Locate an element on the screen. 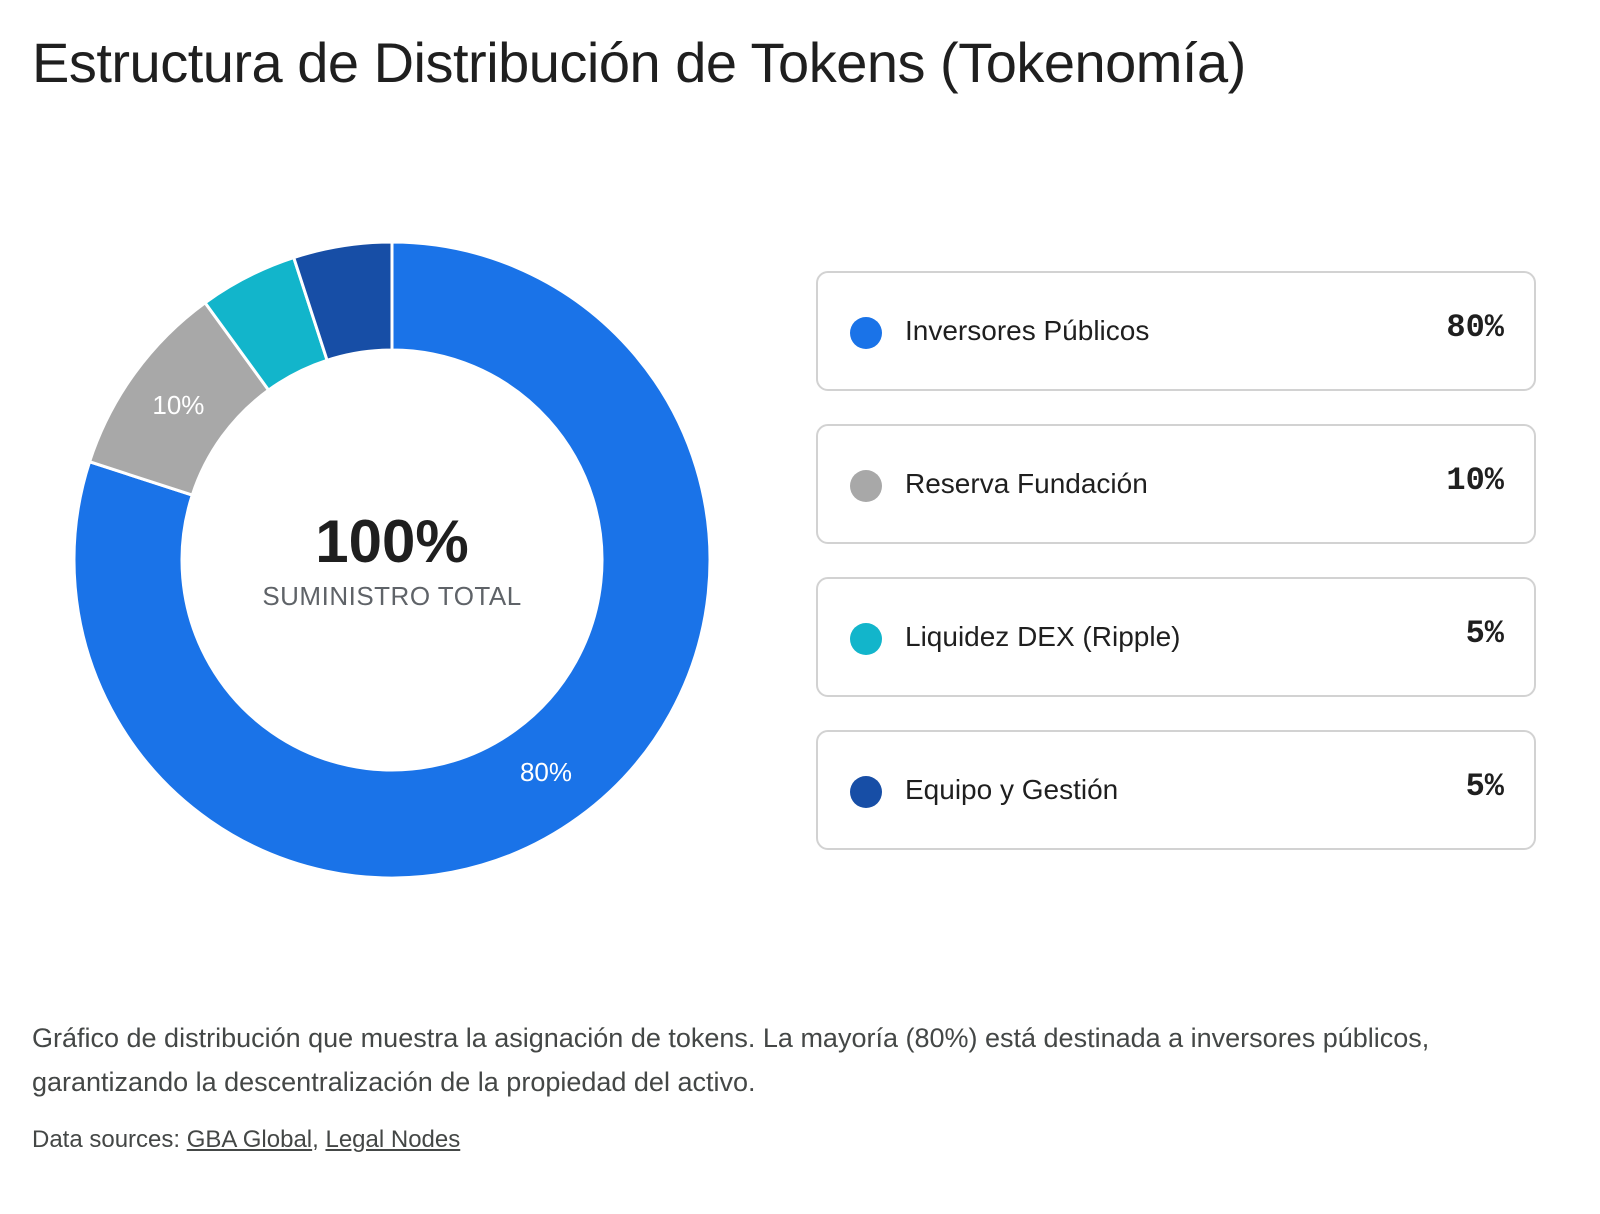  center-value: 100% is located at coordinates (391, 541).